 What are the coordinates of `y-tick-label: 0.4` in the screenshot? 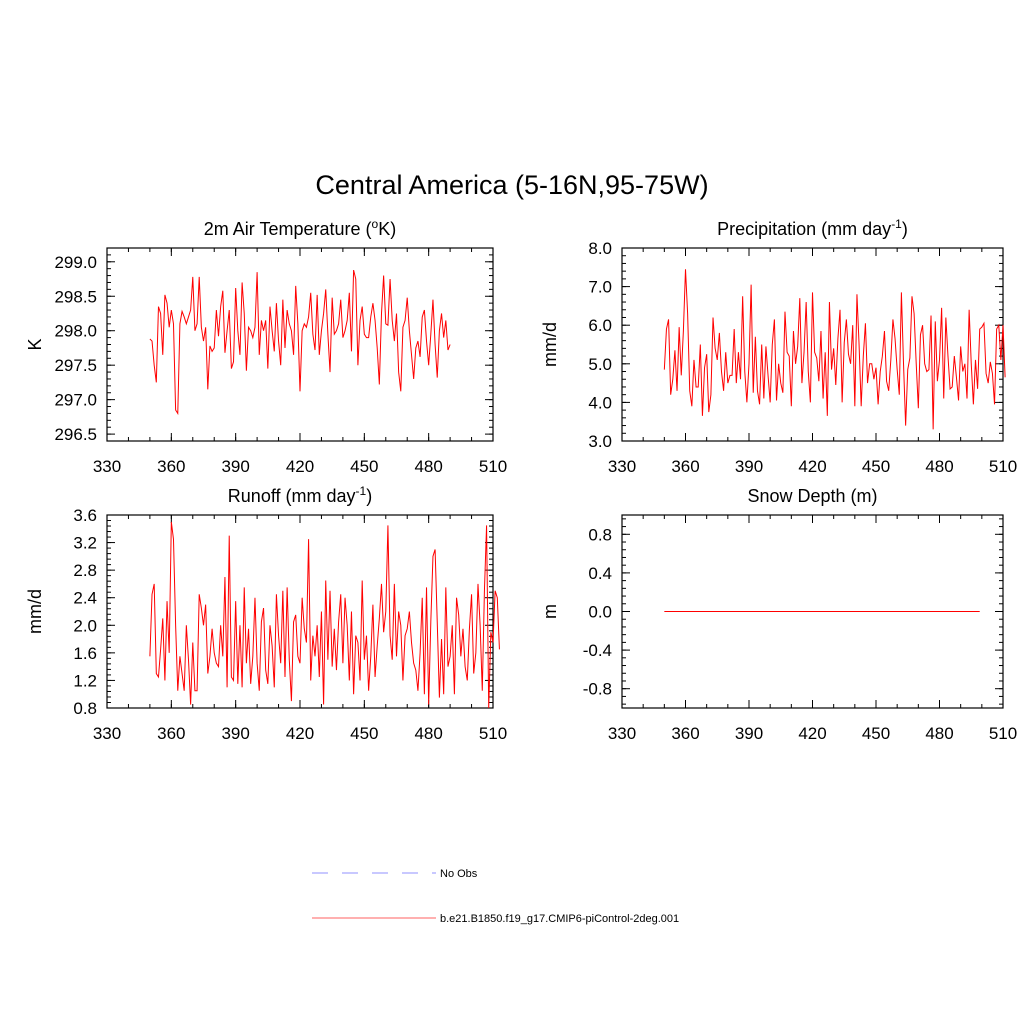 It's located at (600, 573).